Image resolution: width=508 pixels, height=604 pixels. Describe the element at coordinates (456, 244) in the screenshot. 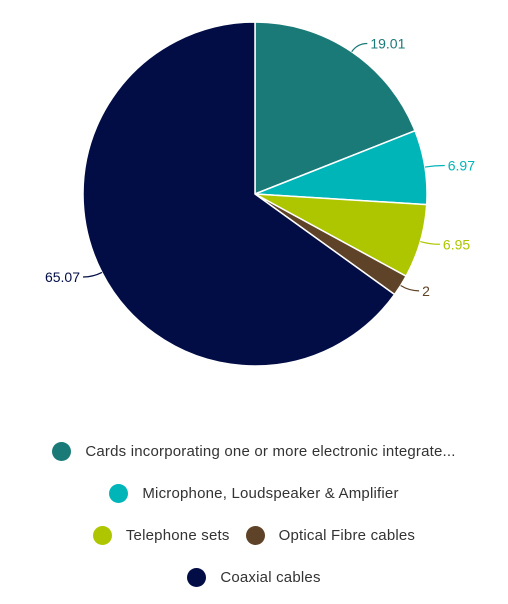

I see `data-label-telephone: 6.95` at that location.